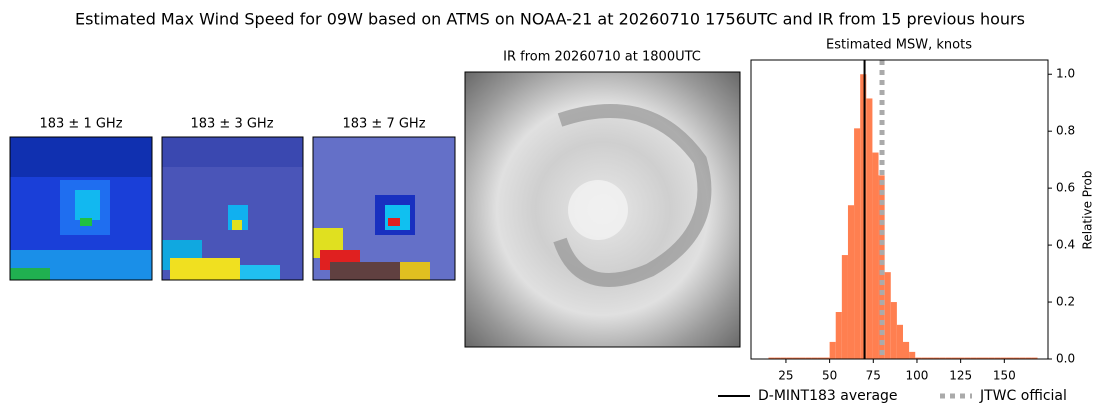  What do you see at coordinates (1023, 396) in the screenshot?
I see `legend-label: JTWC official` at bounding box center [1023, 396].